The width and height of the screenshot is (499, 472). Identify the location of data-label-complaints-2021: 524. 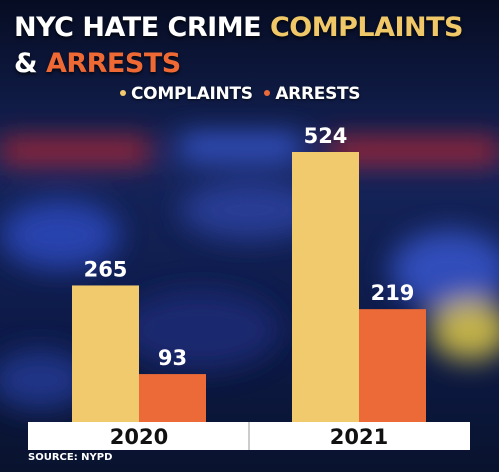
(326, 136).